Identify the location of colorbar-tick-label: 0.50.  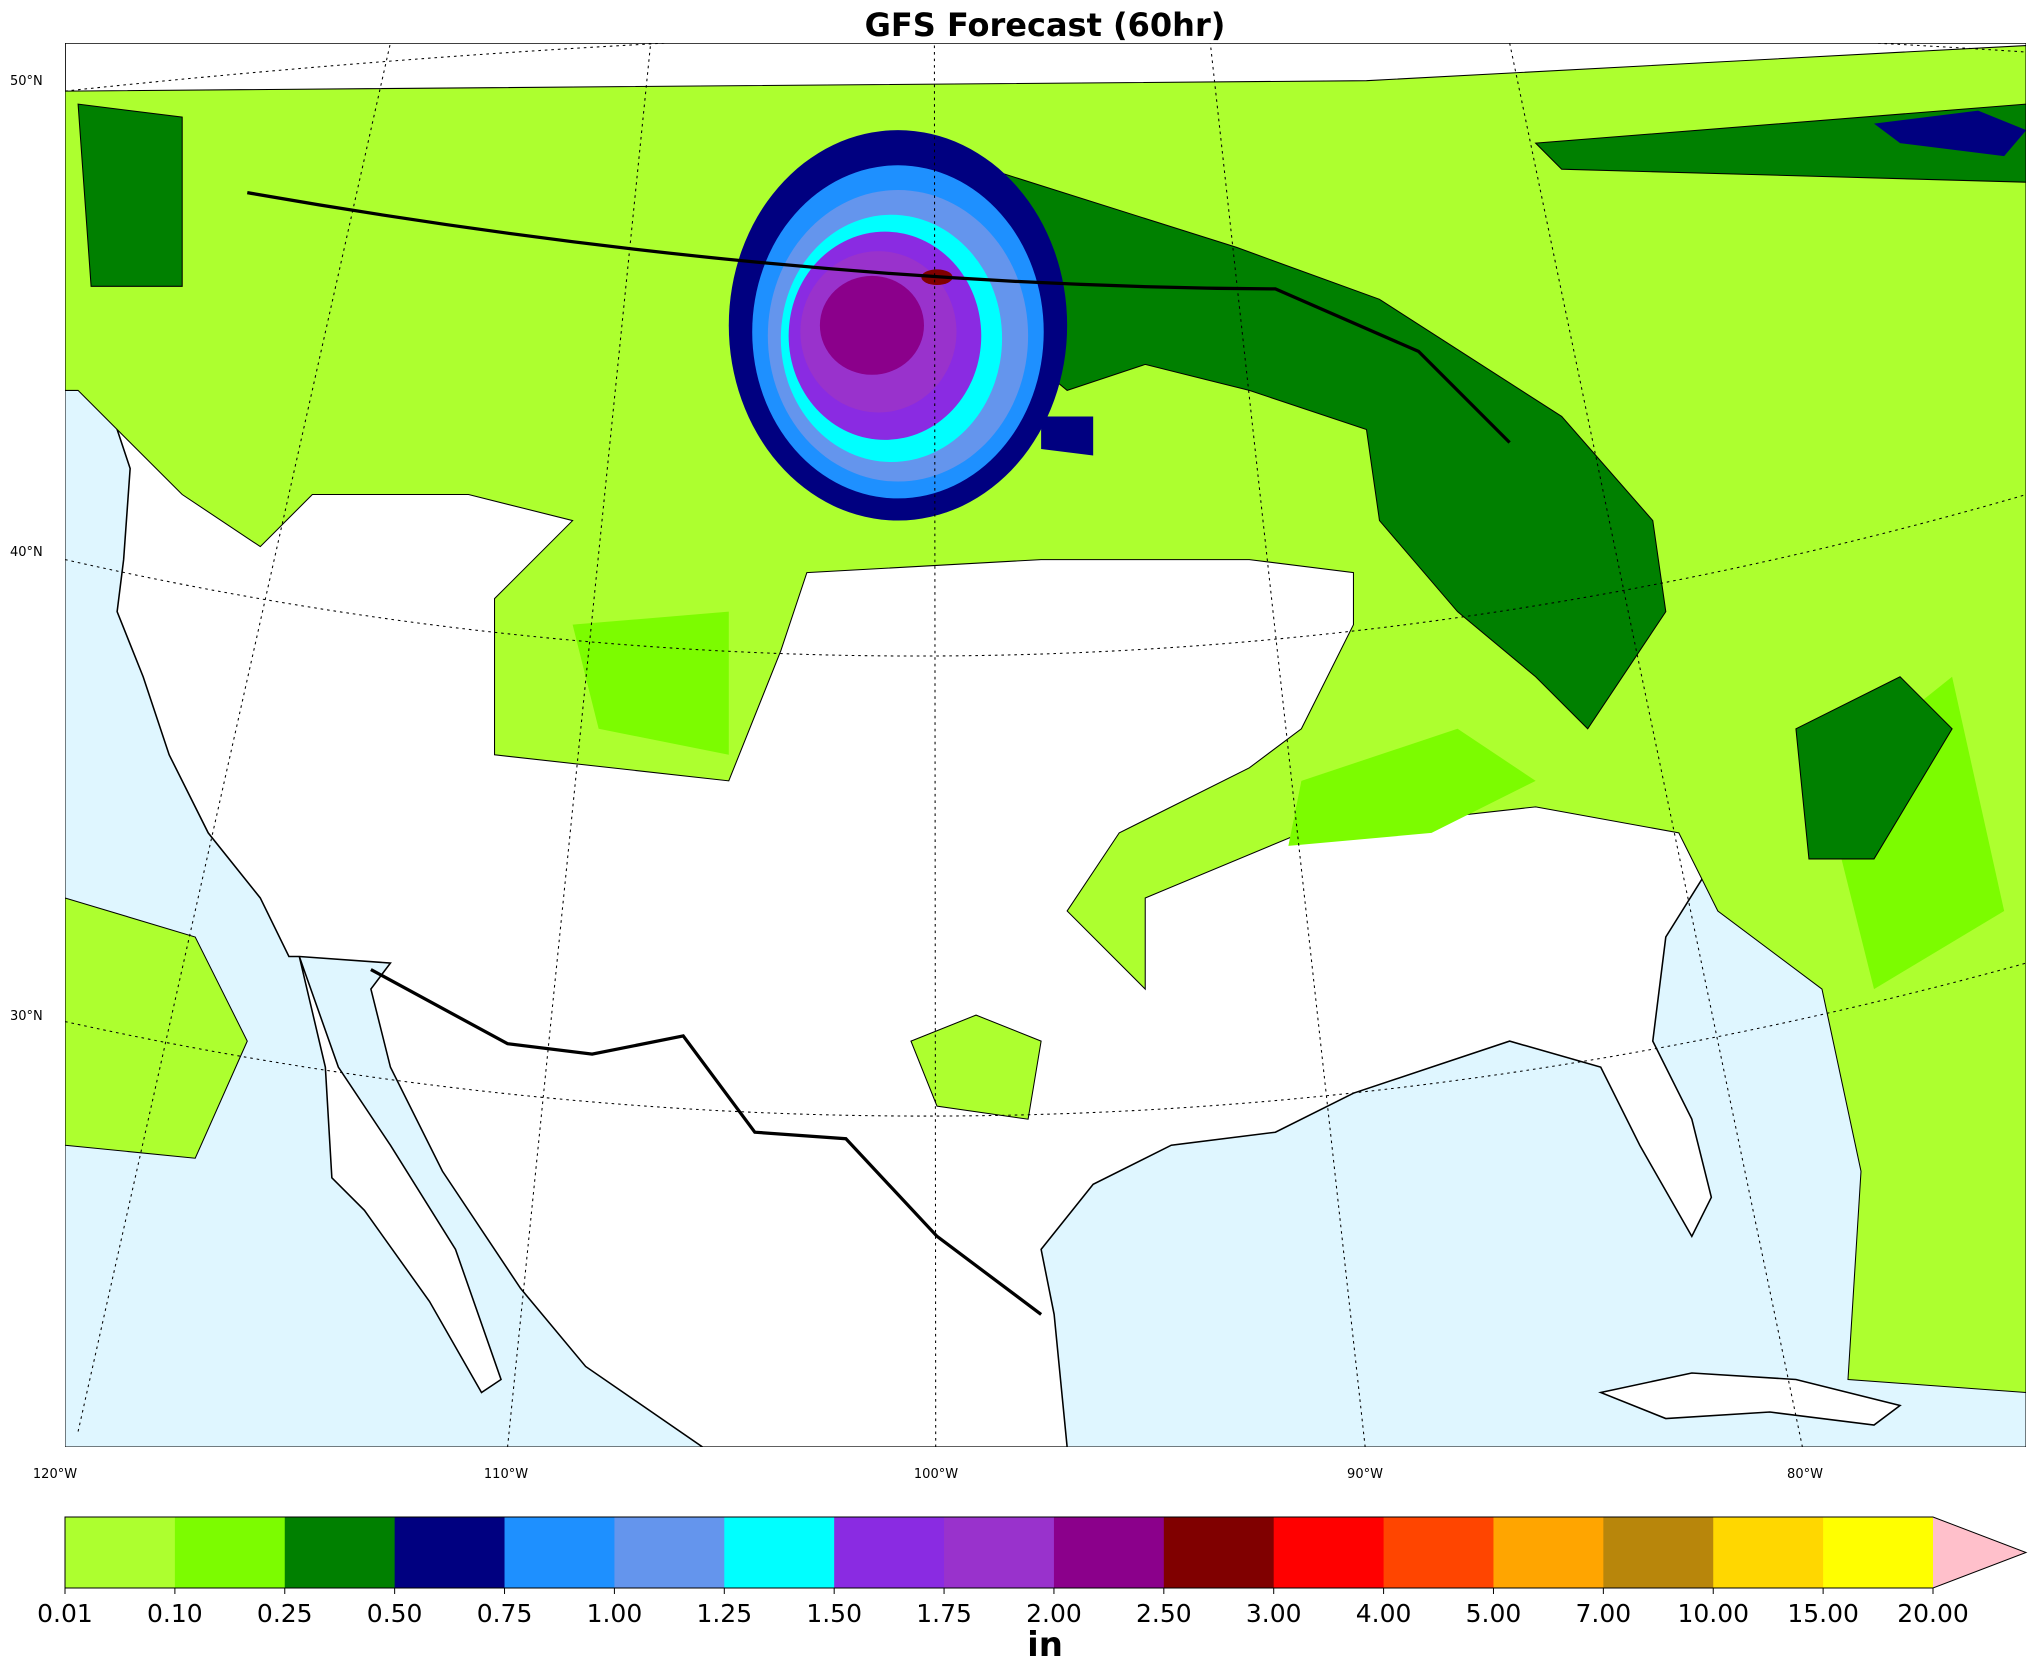
(395, 1613).